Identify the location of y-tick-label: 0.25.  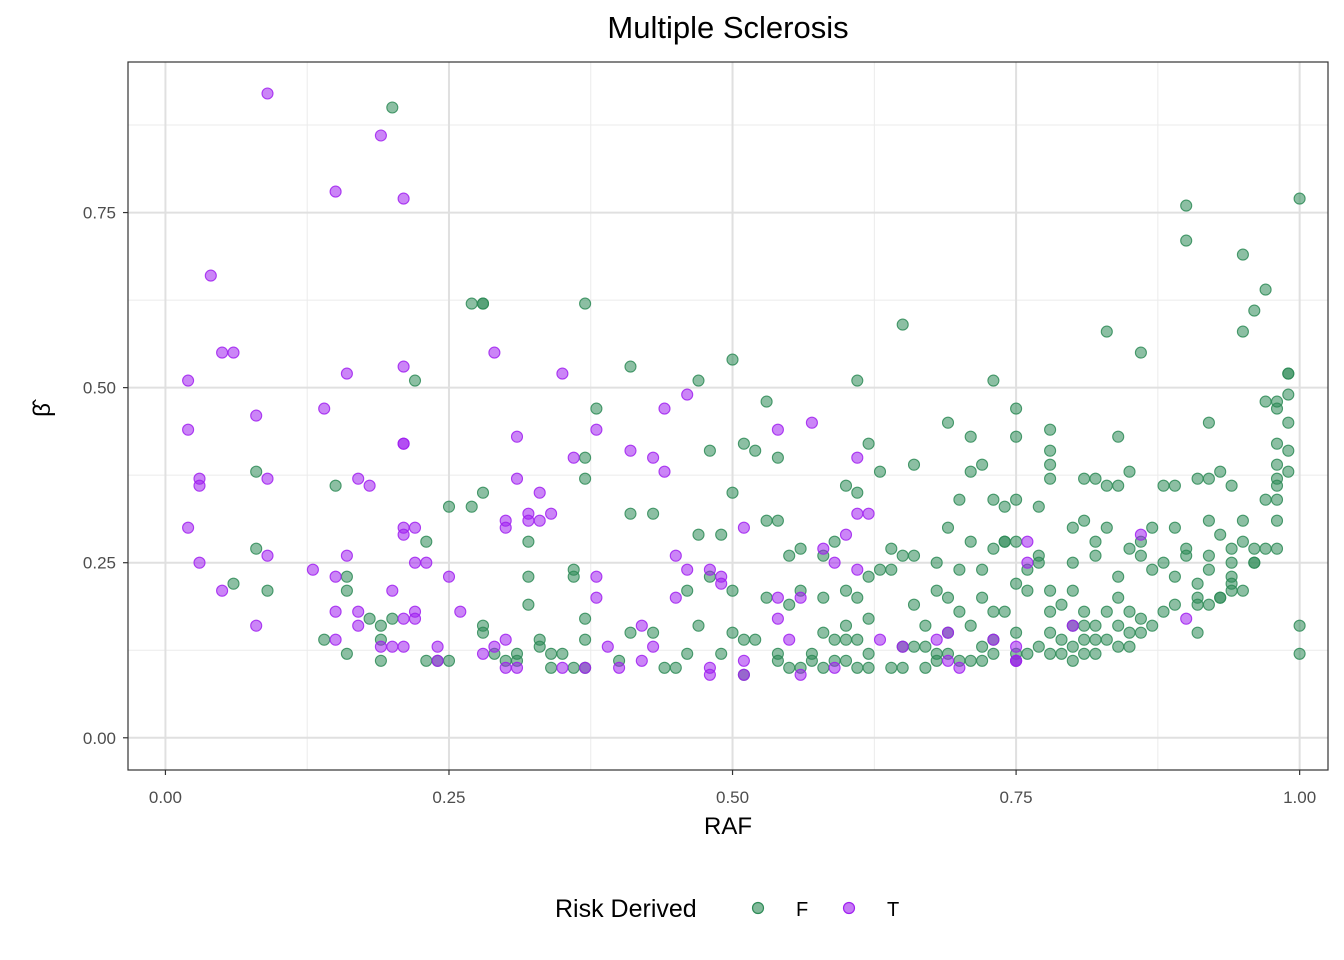
(99, 563).